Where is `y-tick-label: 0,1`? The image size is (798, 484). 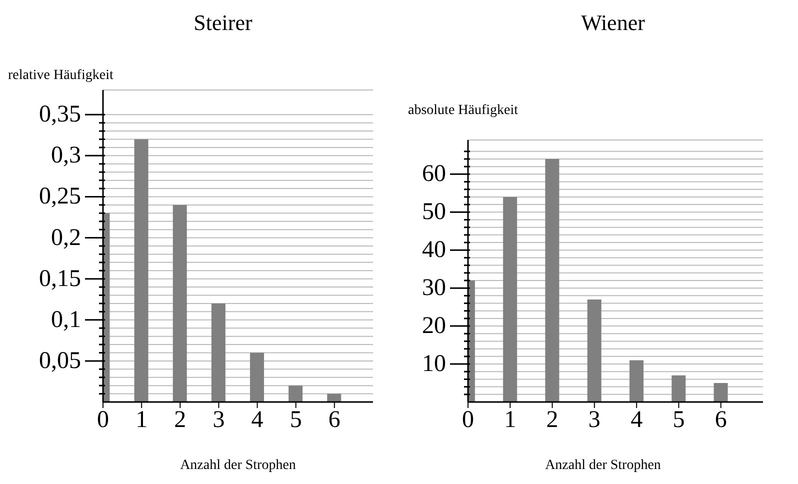 y-tick-label: 0,1 is located at coordinates (66, 319).